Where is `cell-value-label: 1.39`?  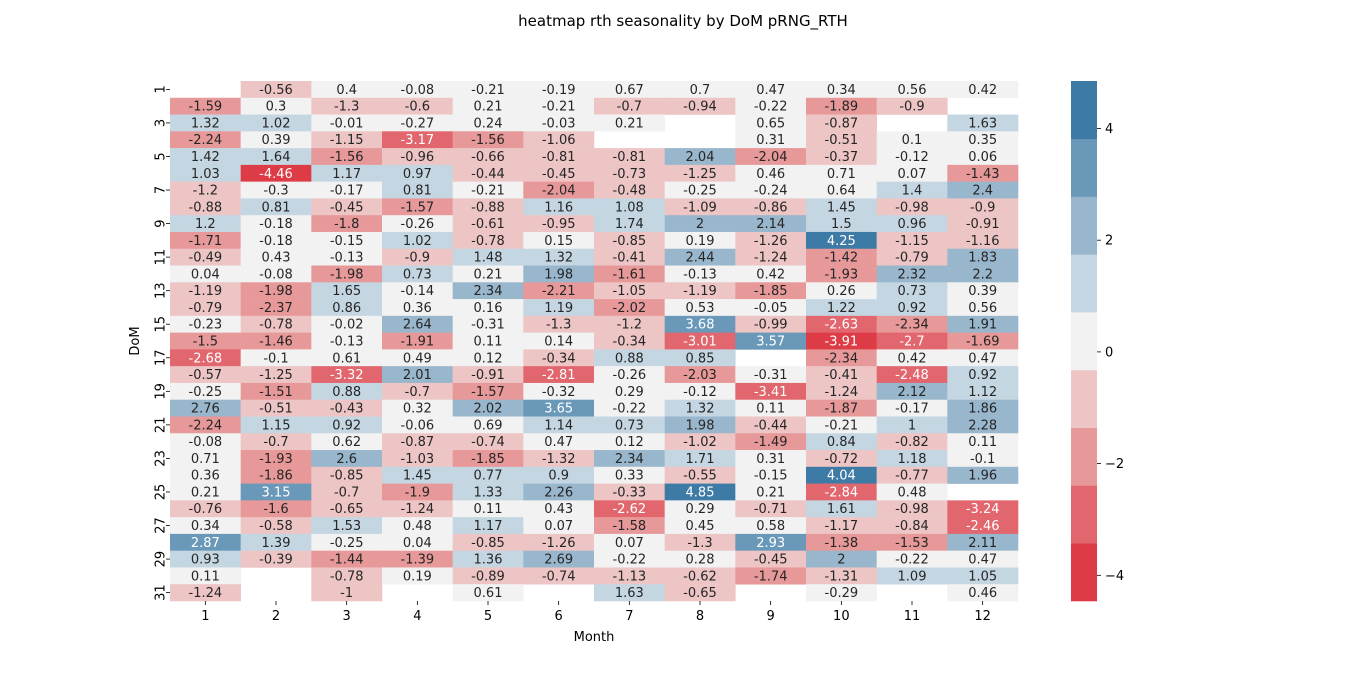
cell-value-label: 1.39 is located at coordinates (276, 543).